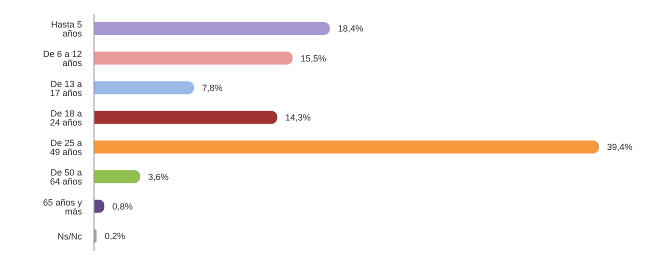 This screenshot has width=651, height=263. What do you see at coordinates (351, 29) in the screenshot?
I see `data-label: 18,4%` at bounding box center [351, 29].